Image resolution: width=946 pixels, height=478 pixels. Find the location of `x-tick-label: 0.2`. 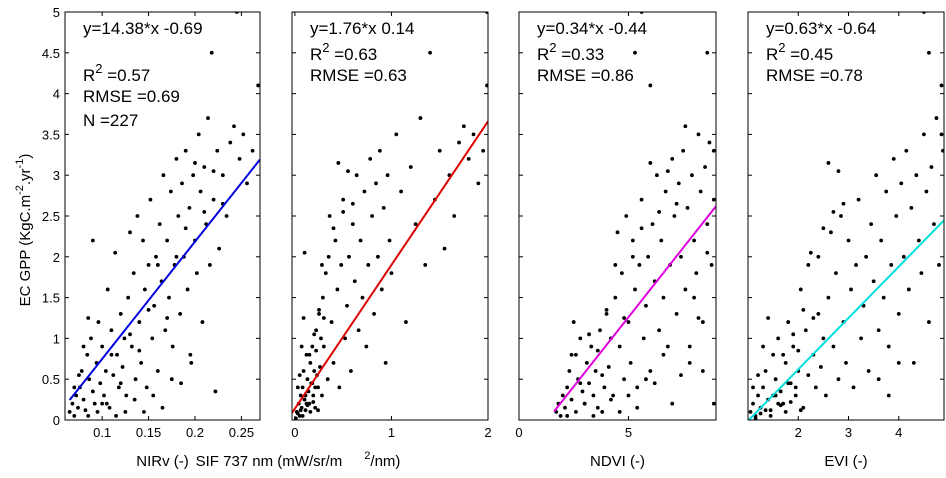

x-tick-label: 0.2 is located at coordinates (195, 432).